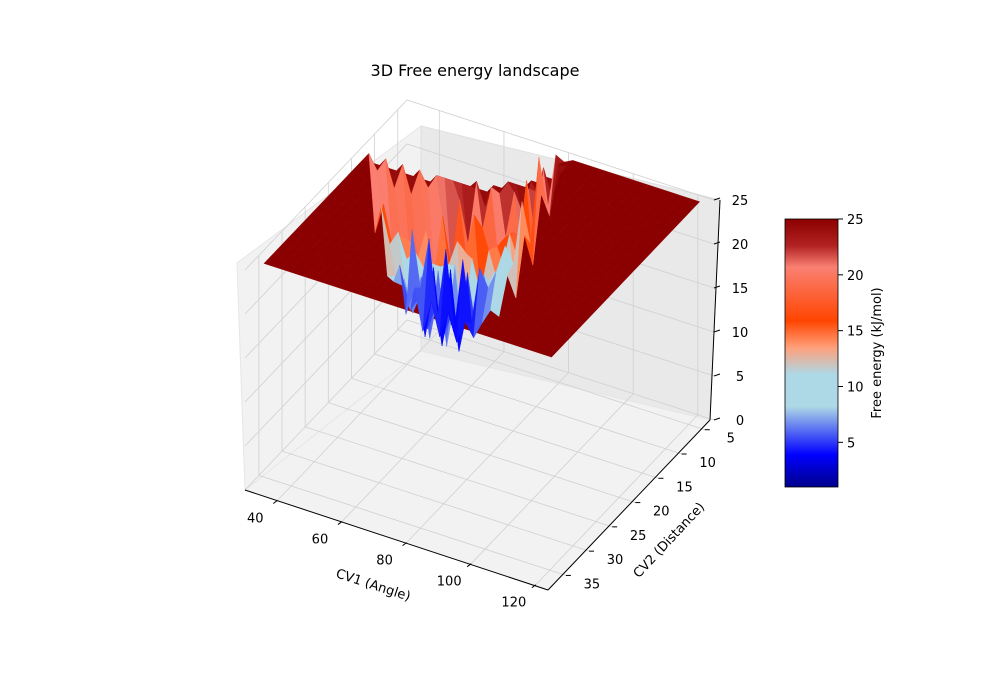 The image size is (1000, 700). Describe the element at coordinates (851, 443) in the screenshot. I see `colorbar-tick-label: 5` at that location.